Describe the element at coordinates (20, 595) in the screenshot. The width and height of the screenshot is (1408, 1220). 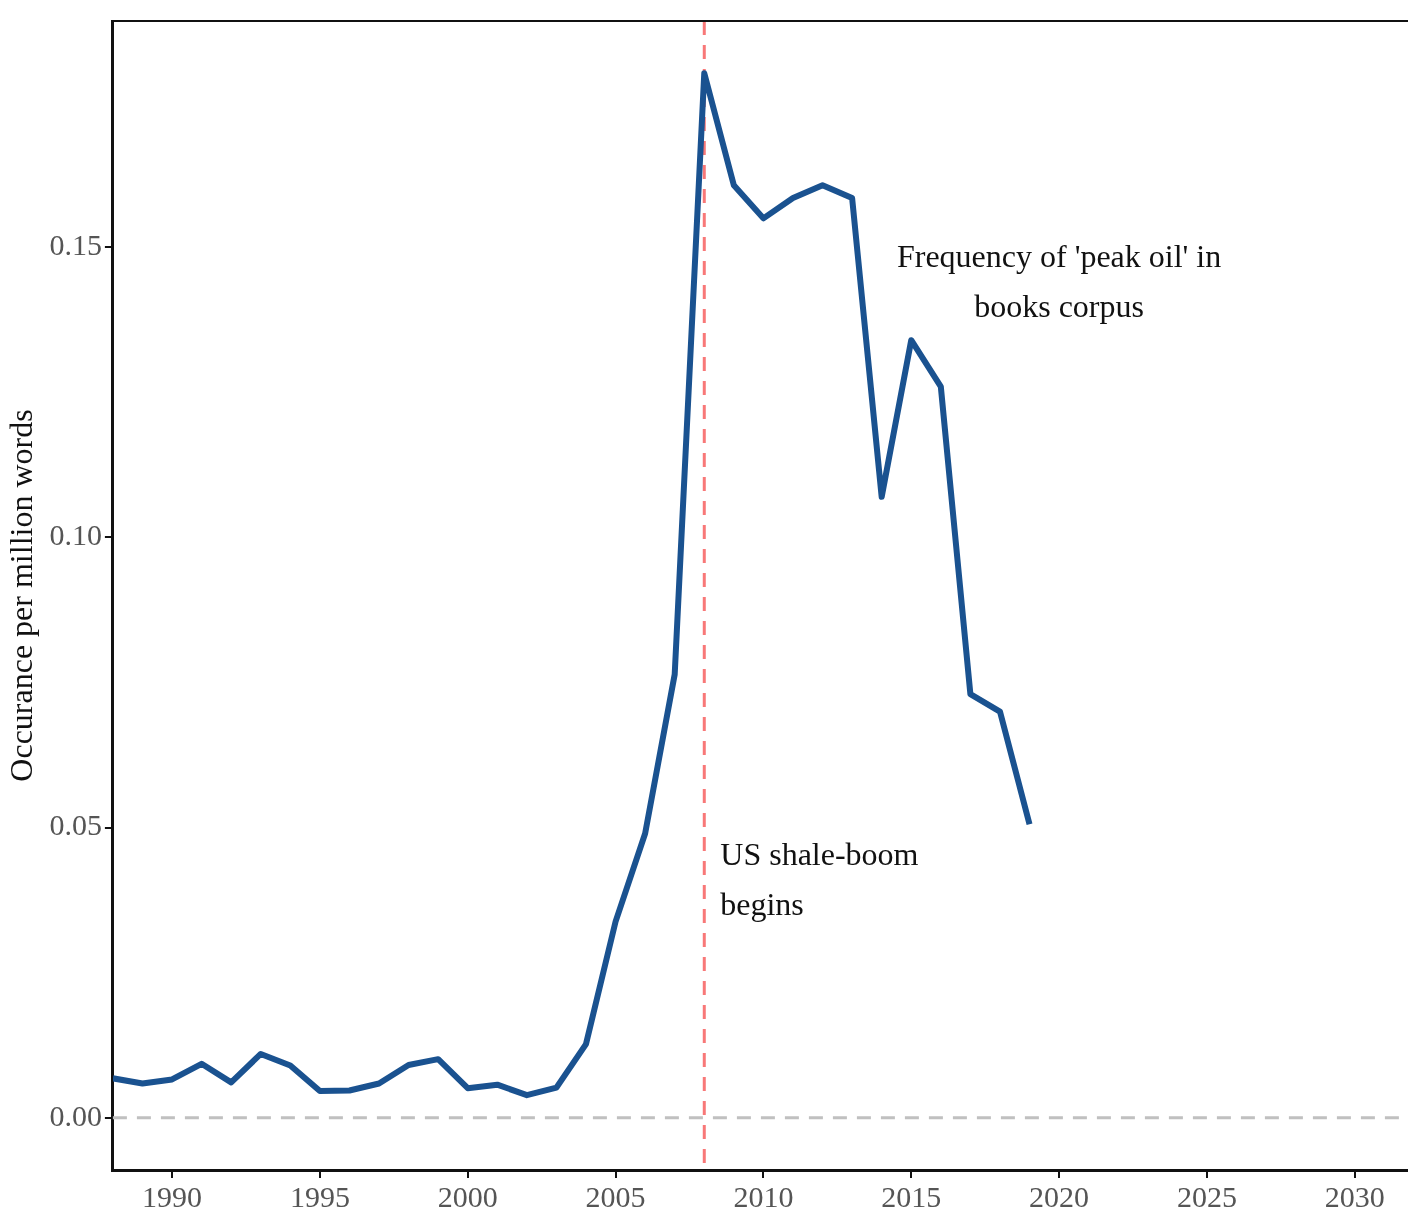
I see `y-axis-title: Occurance per million words` at that location.